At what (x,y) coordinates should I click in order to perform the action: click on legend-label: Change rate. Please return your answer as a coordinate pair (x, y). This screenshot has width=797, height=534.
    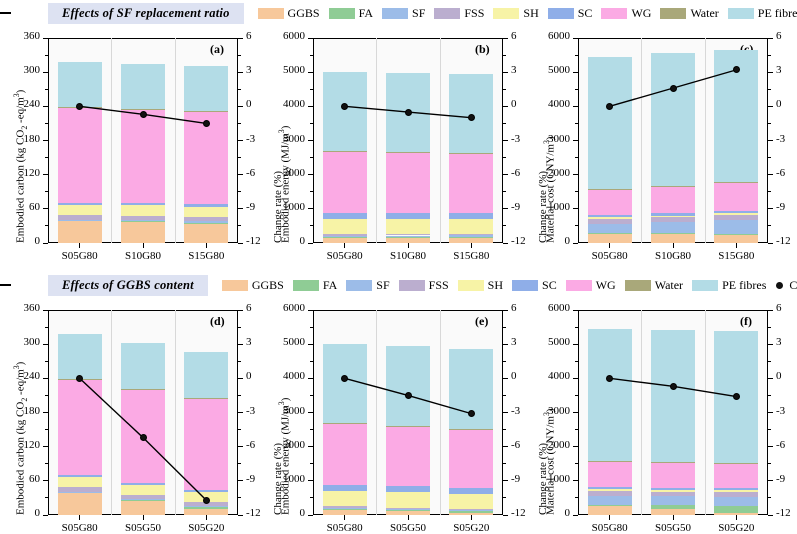
    Looking at the image, I should click on (793, 285).